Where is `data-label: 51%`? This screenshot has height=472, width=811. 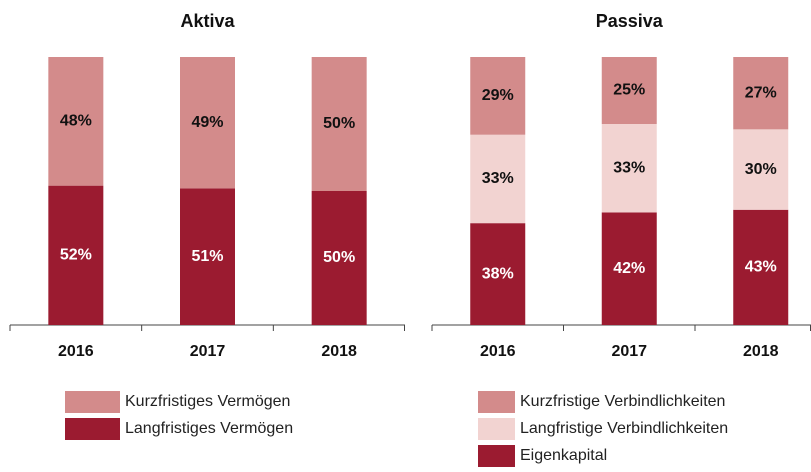
data-label: 51% is located at coordinates (207, 256).